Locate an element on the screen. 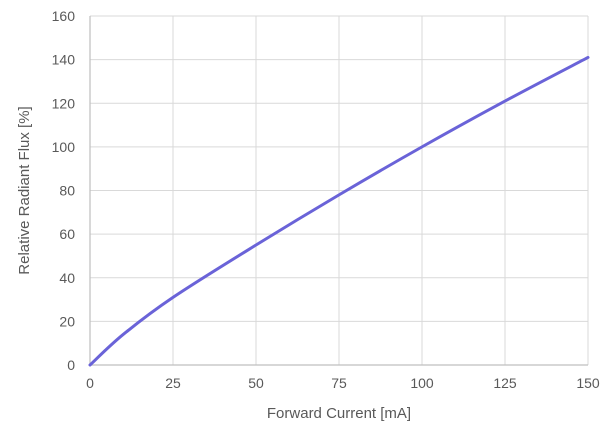  x-tick-label: 75 is located at coordinates (339, 383).